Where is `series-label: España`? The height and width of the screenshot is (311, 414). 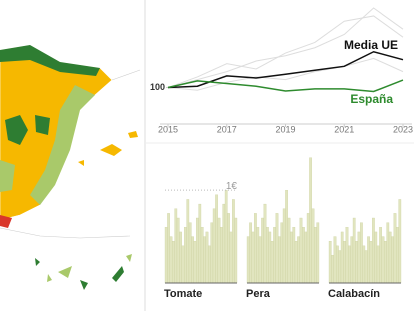 series-label: España is located at coordinates (371, 99).